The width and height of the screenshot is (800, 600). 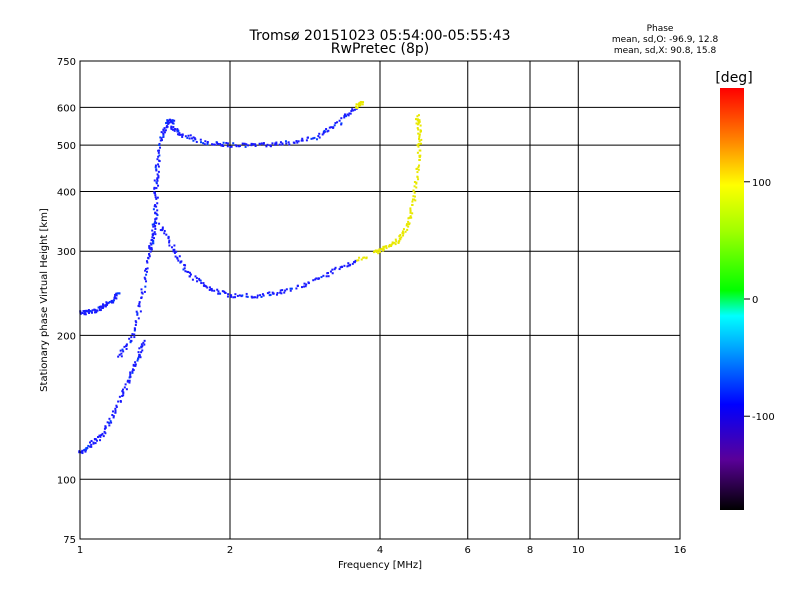 What do you see at coordinates (468, 550) in the screenshot?
I see `x-tick-label: 6` at bounding box center [468, 550].